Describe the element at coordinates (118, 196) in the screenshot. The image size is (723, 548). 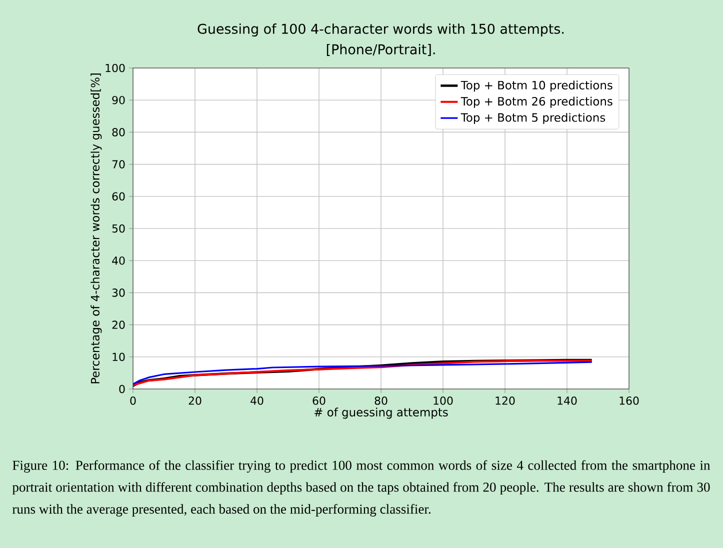
I see `y-tick-label: 60` at that location.